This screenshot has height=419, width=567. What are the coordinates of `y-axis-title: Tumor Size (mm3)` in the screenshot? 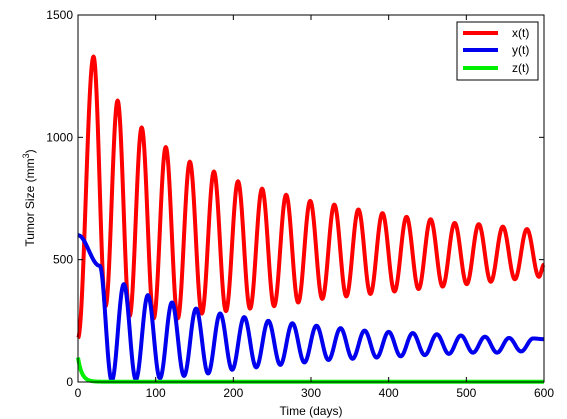 It's located at (29, 197).